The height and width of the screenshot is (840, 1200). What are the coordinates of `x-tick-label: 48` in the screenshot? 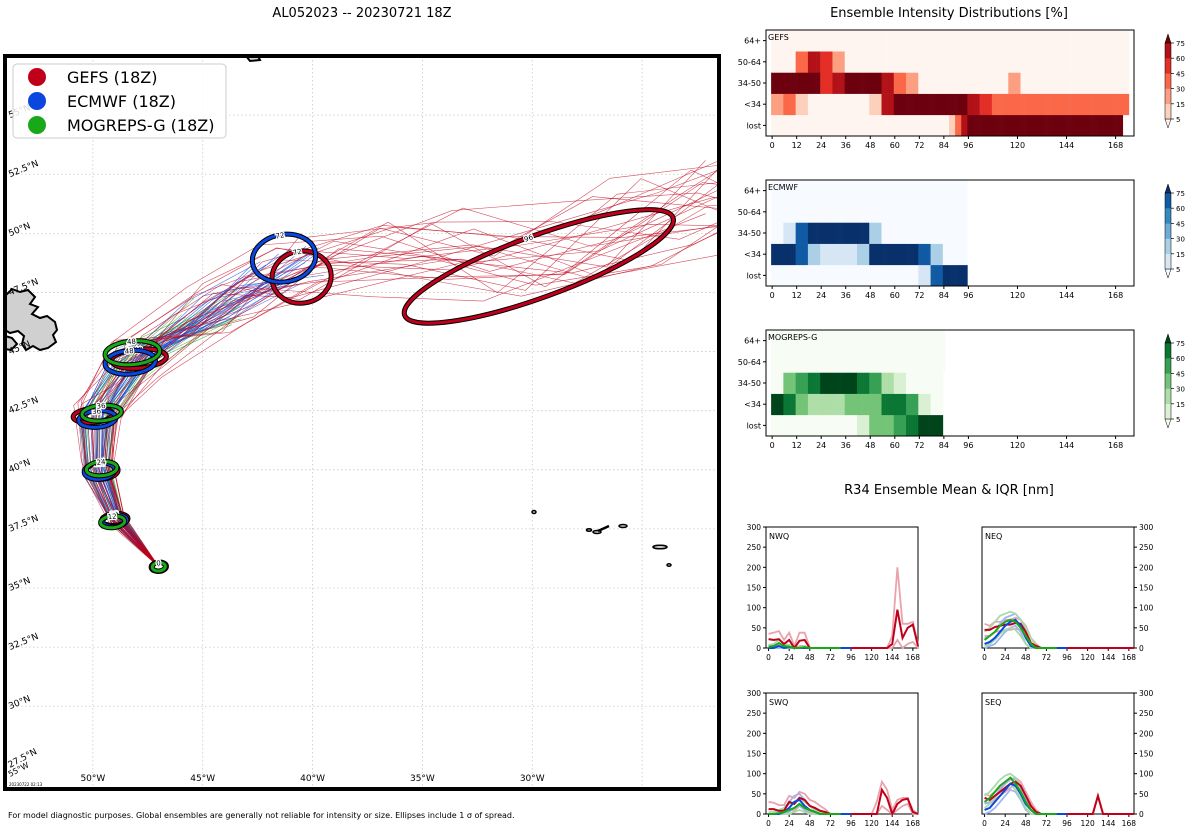 It's located at (870, 445).